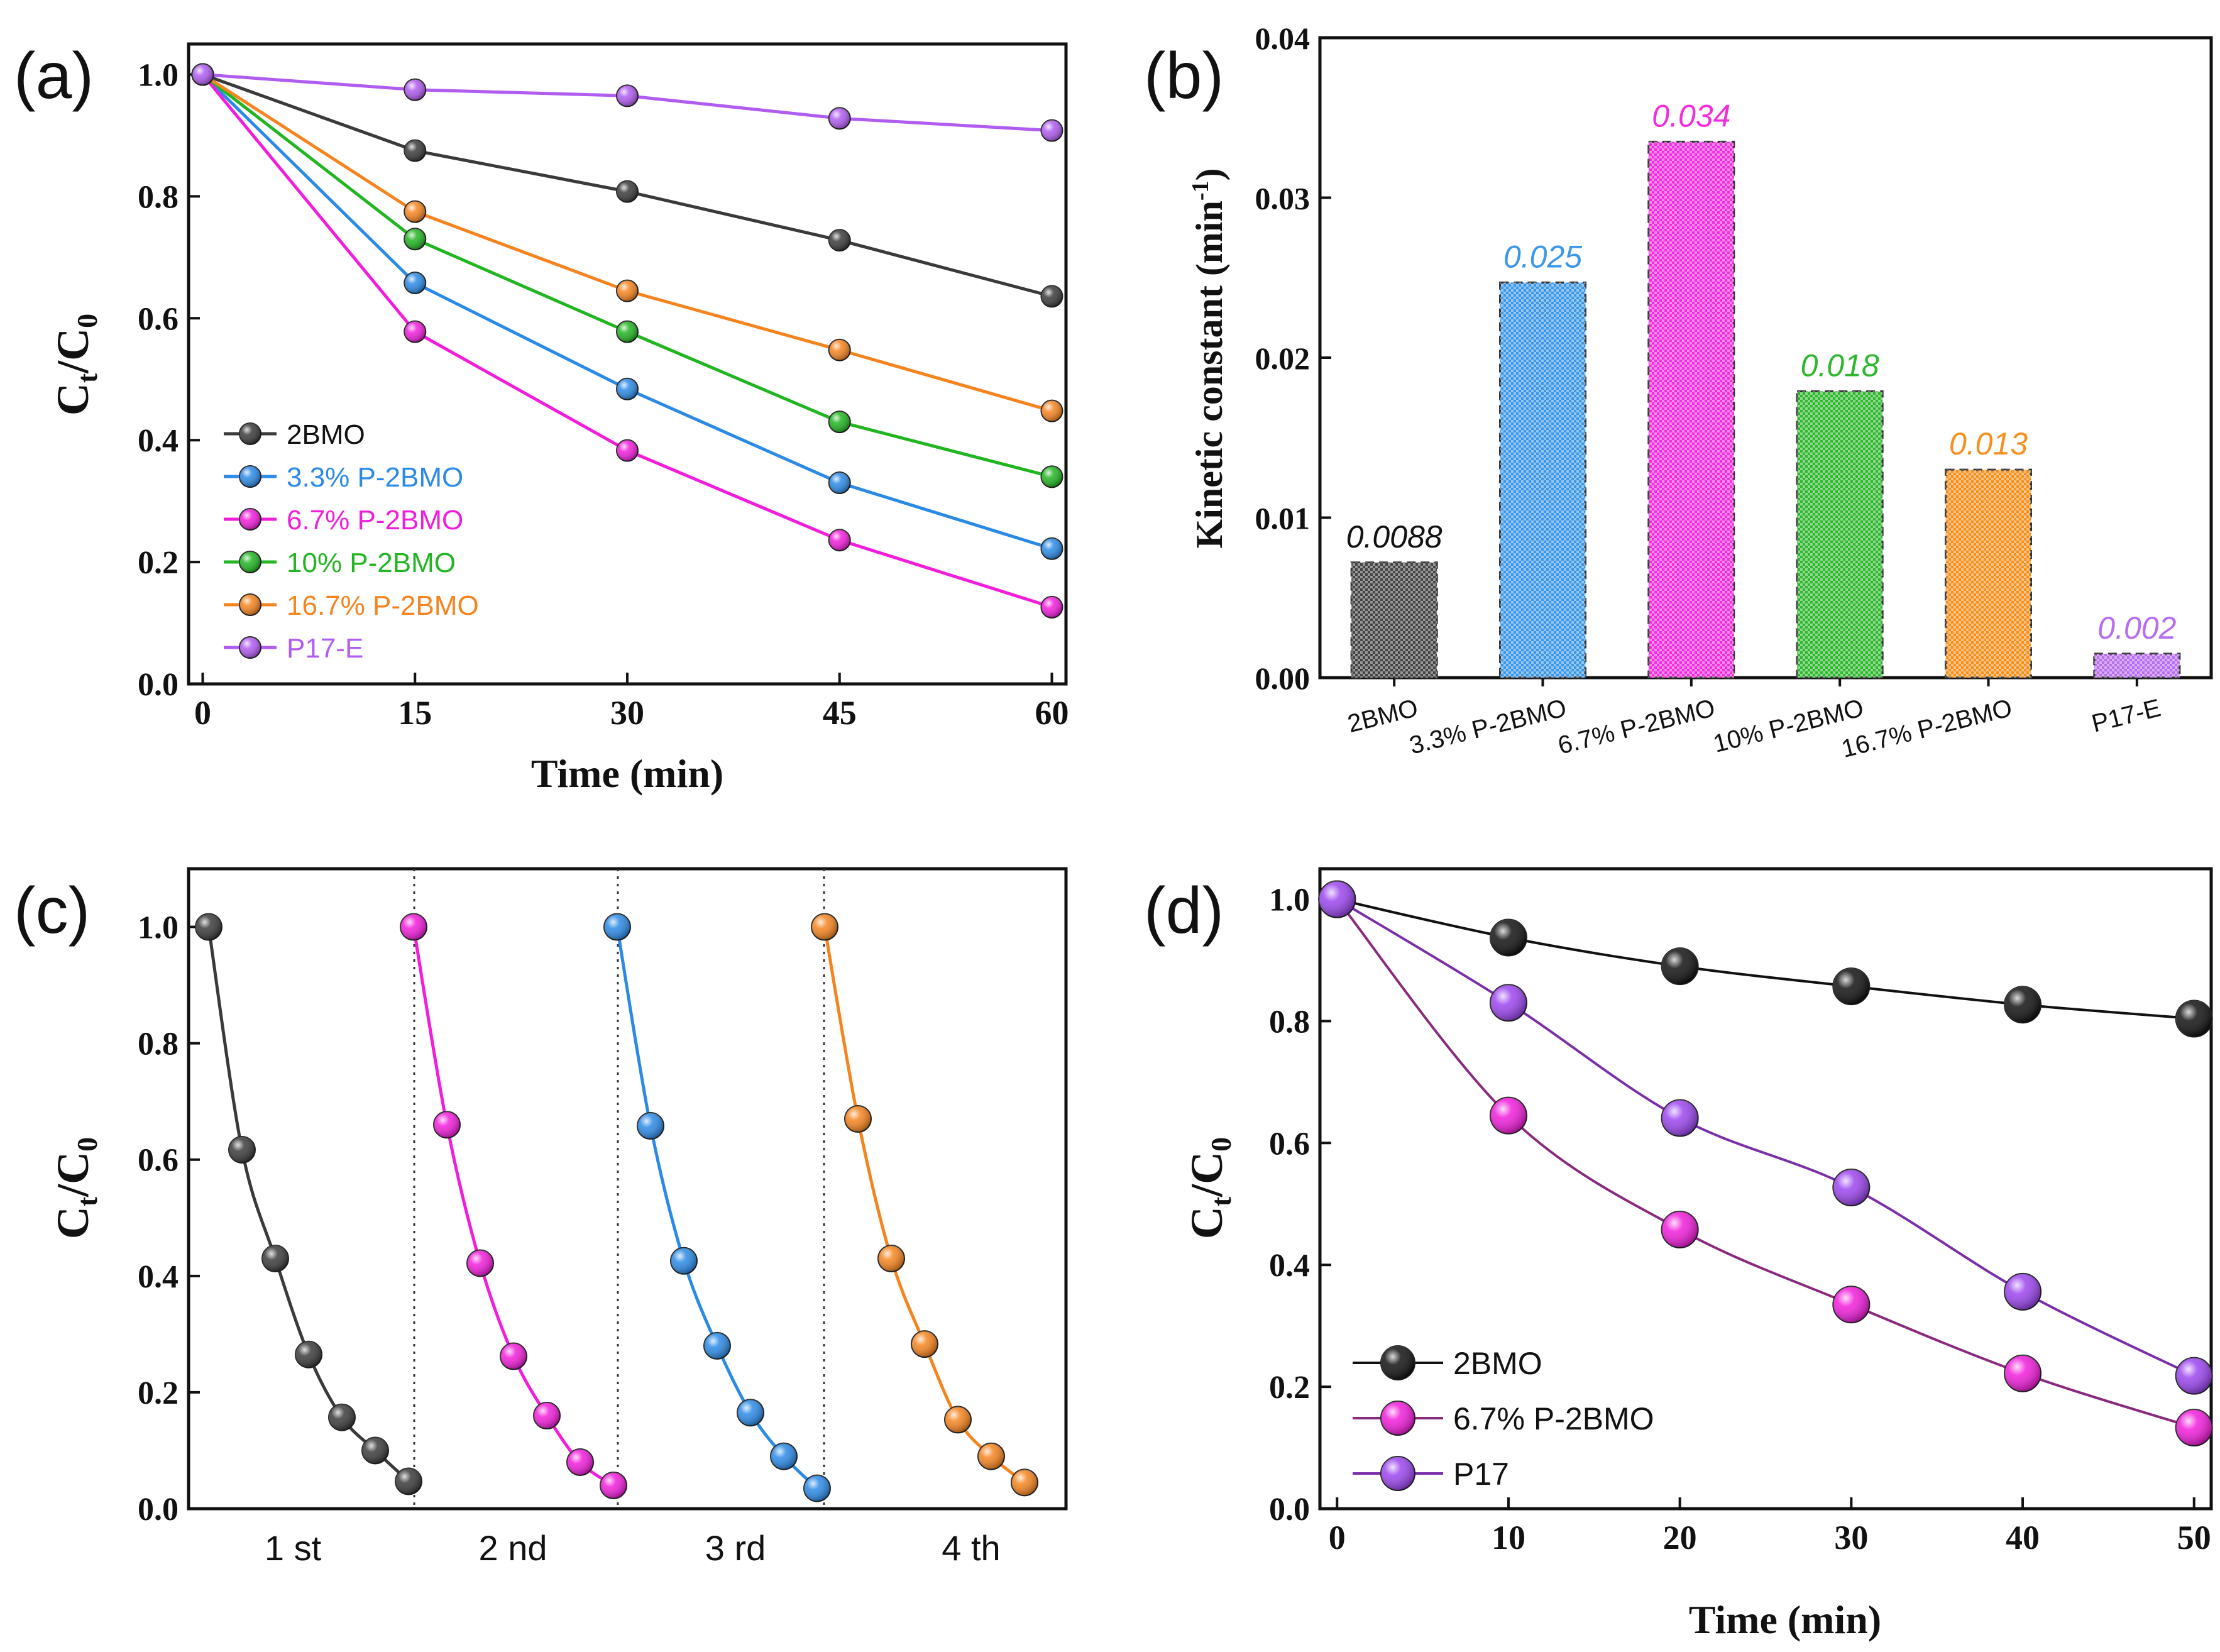 The image size is (2220, 1652). Describe the element at coordinates (1785, 1620) in the screenshot. I see `panel-d-xlabel: Time (min)` at that location.